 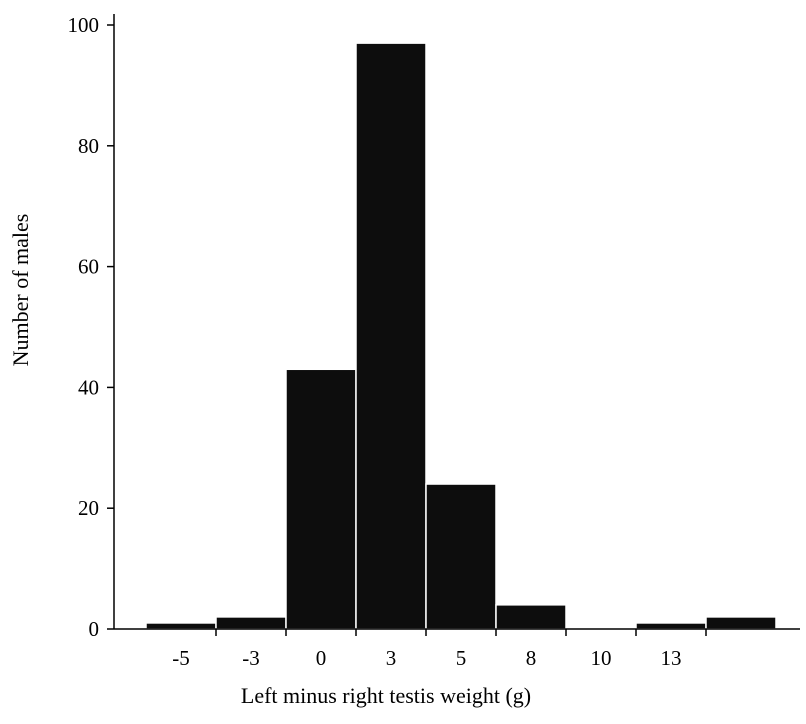 I want to click on y-tick-label: 20, so click(x=88, y=508).